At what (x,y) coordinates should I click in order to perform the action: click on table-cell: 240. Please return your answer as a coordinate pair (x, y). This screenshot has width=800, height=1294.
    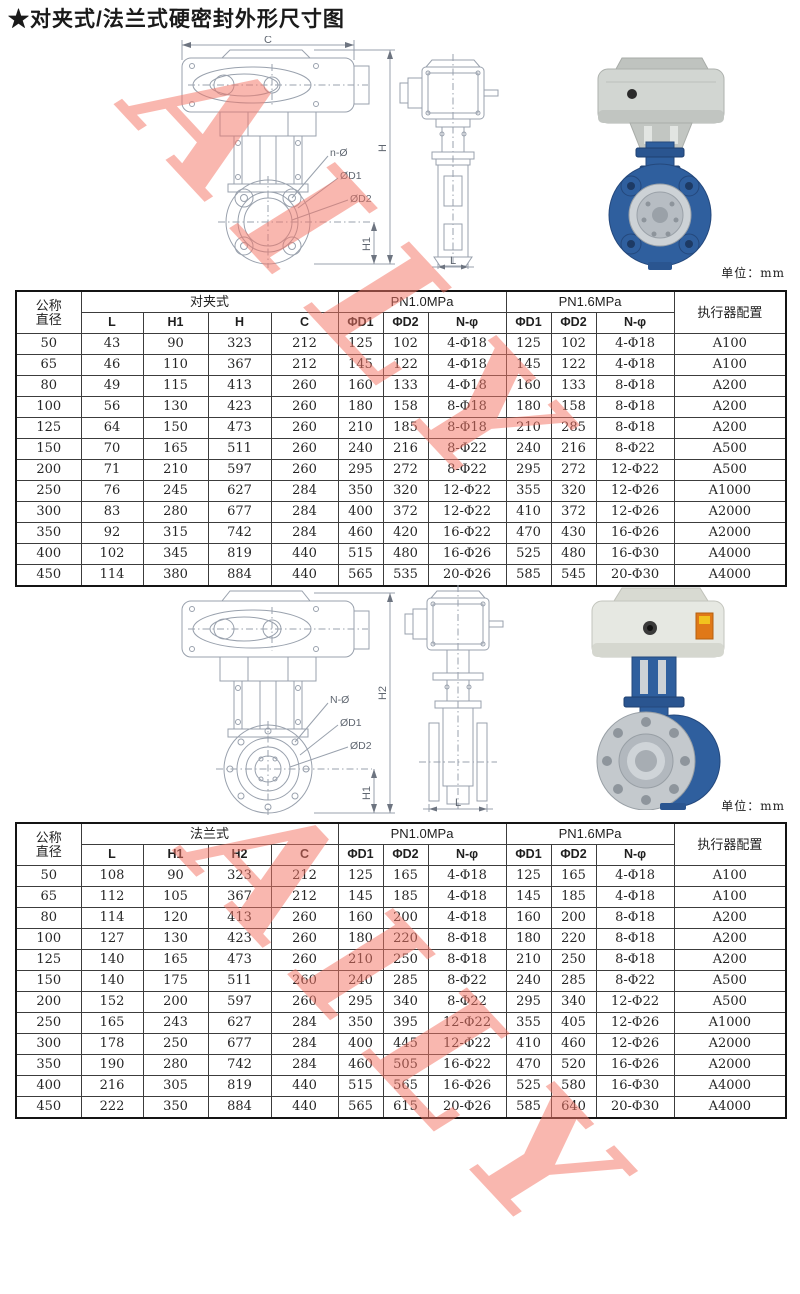
    Looking at the image, I should click on (360, 981).